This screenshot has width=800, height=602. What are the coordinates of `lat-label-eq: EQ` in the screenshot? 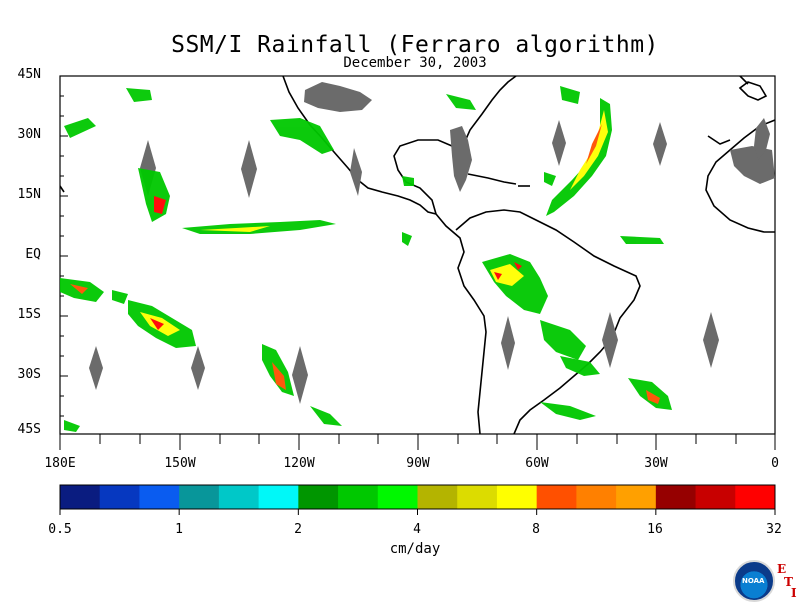 It's located at (33, 254).